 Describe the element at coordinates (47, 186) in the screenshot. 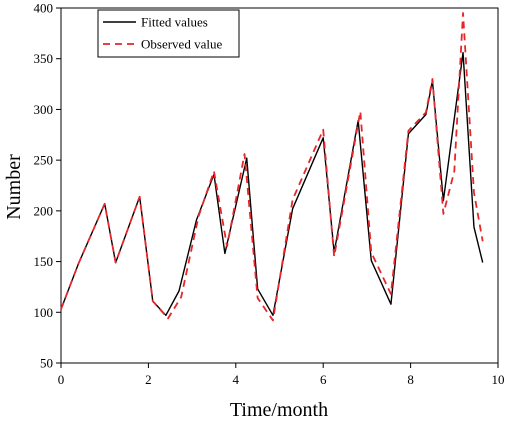

I see `y-axis: 50 100 150 200 250 300 350 400` at that location.